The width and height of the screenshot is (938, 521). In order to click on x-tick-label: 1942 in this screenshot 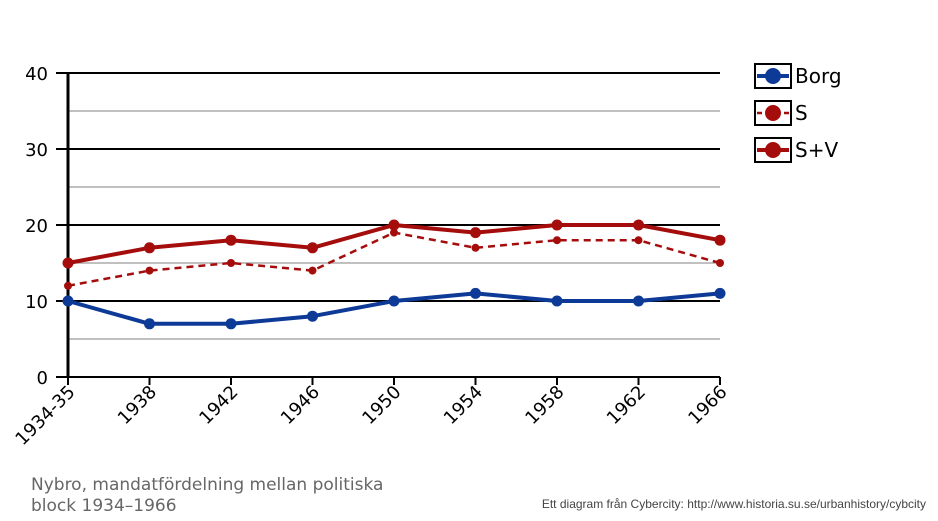, I will do `click(218, 405)`.